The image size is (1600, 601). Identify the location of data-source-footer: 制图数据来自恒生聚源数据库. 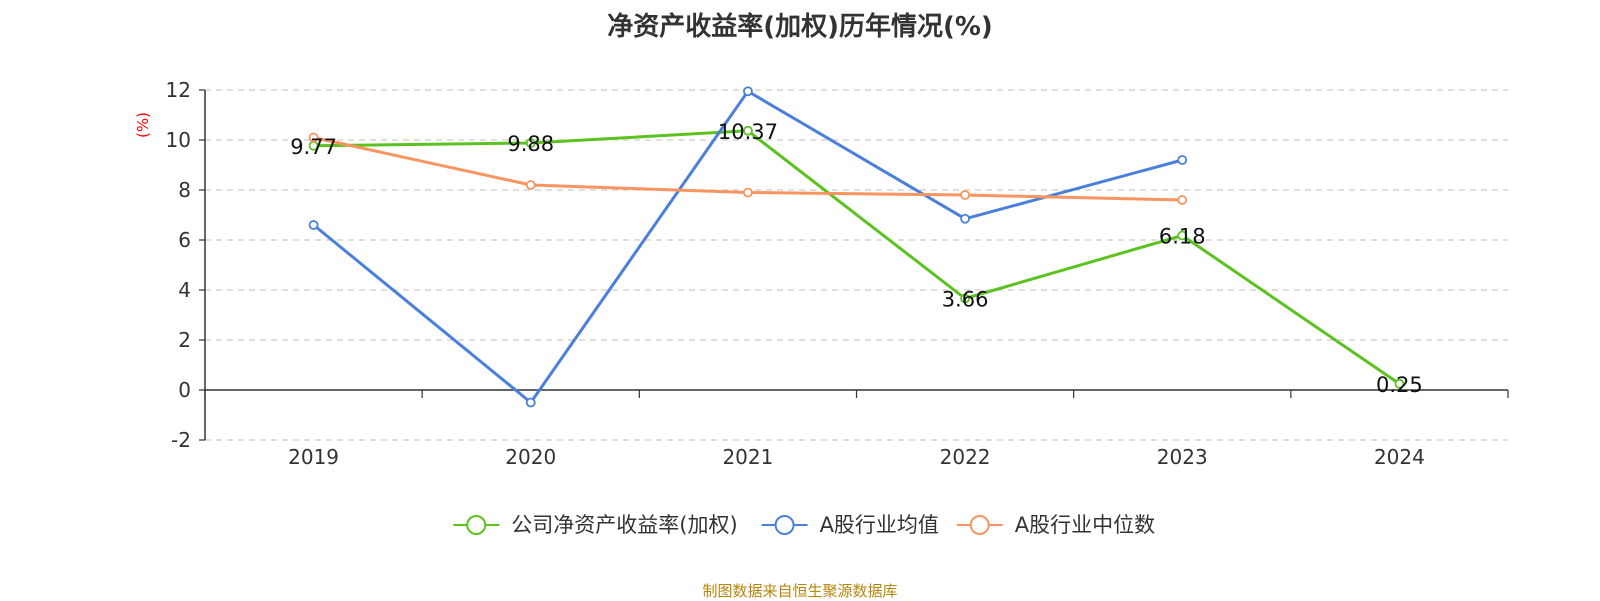
(800, 591).